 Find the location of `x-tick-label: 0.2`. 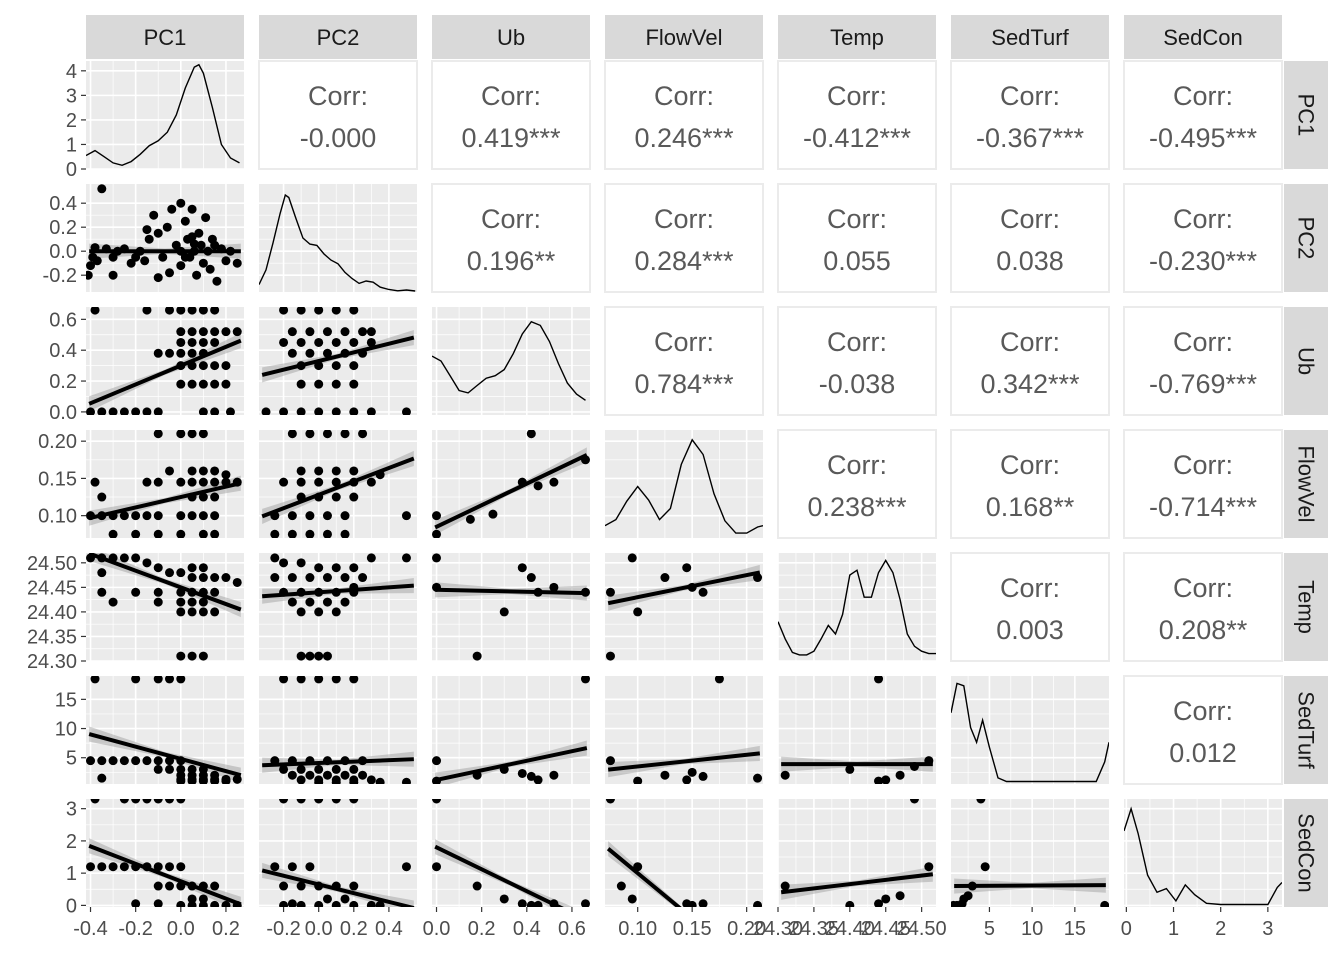

x-tick-label: 0.2 is located at coordinates (354, 929).